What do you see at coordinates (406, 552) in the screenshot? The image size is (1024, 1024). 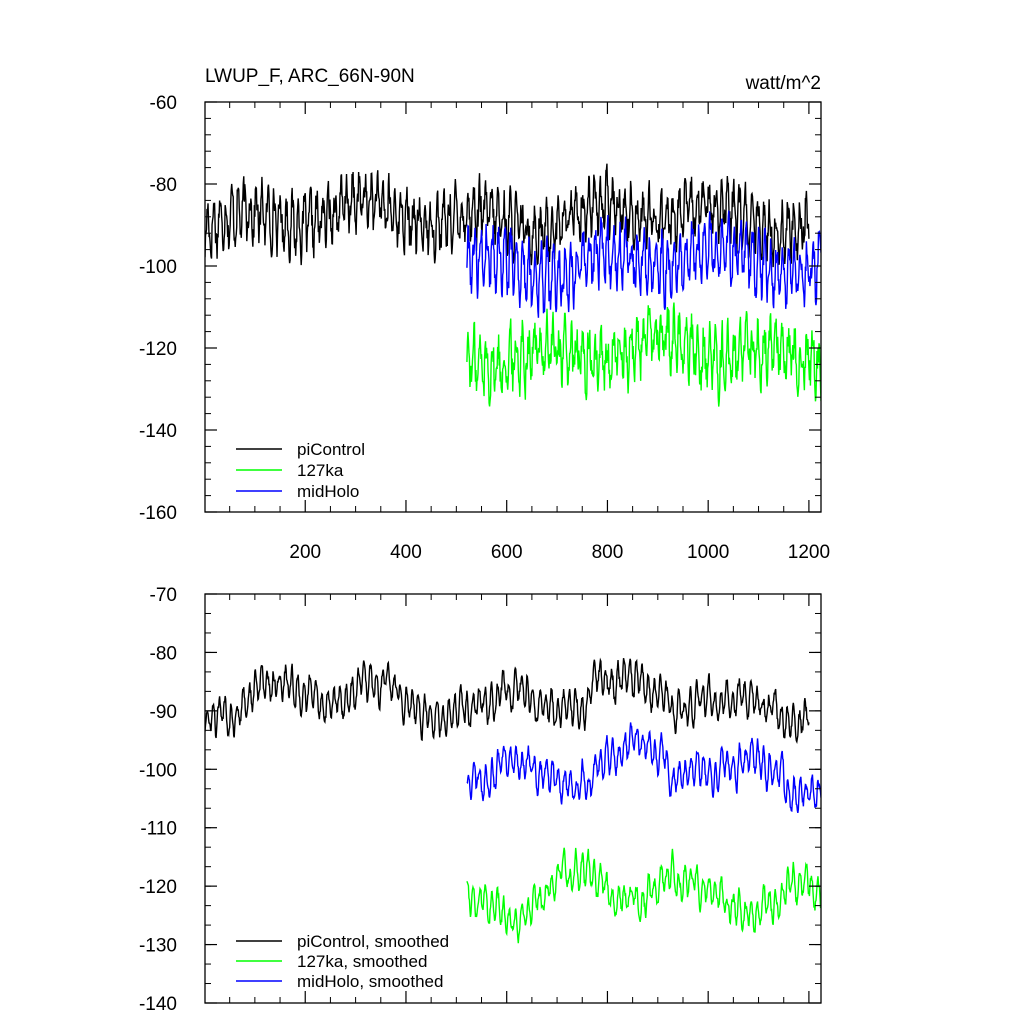 I see `x-tick-label: 400` at bounding box center [406, 552].